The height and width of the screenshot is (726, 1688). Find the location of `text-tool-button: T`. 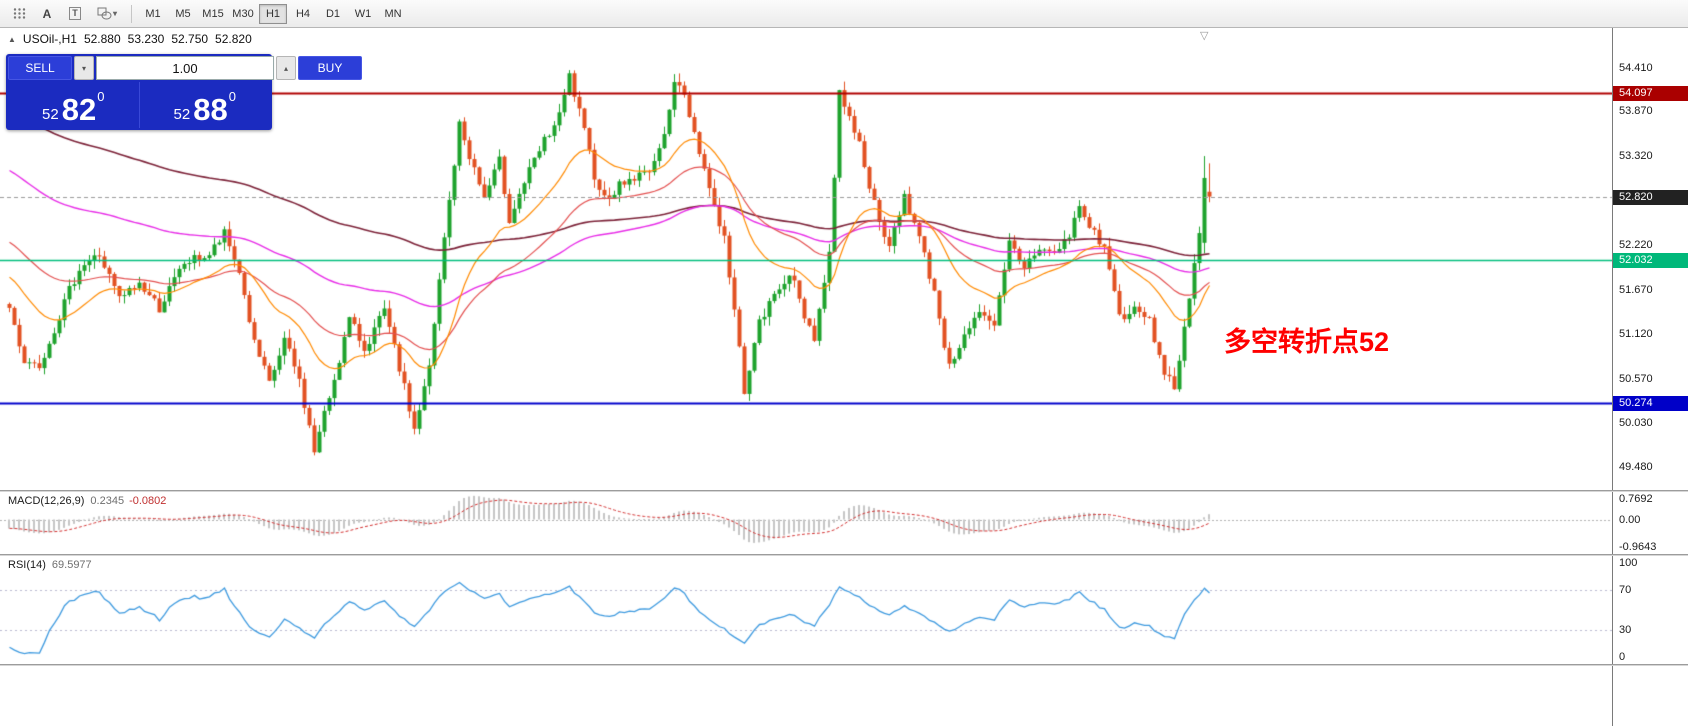

text-tool-button: T is located at coordinates (75, 14).